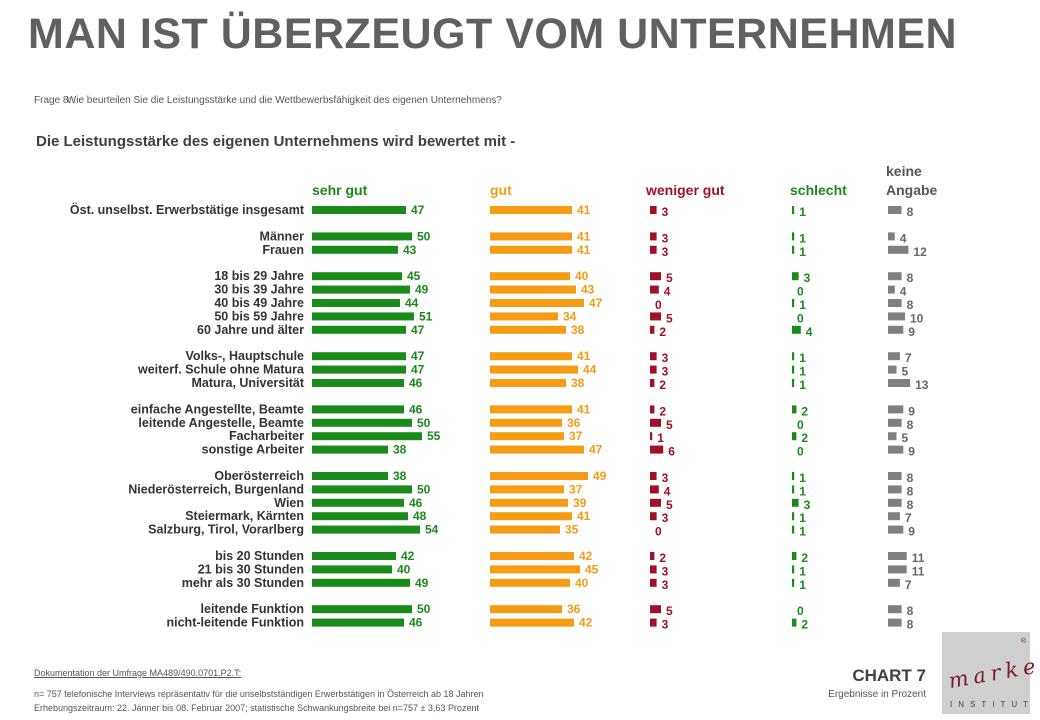  I want to click on data-label-sehr-gut: 40, so click(404, 569).